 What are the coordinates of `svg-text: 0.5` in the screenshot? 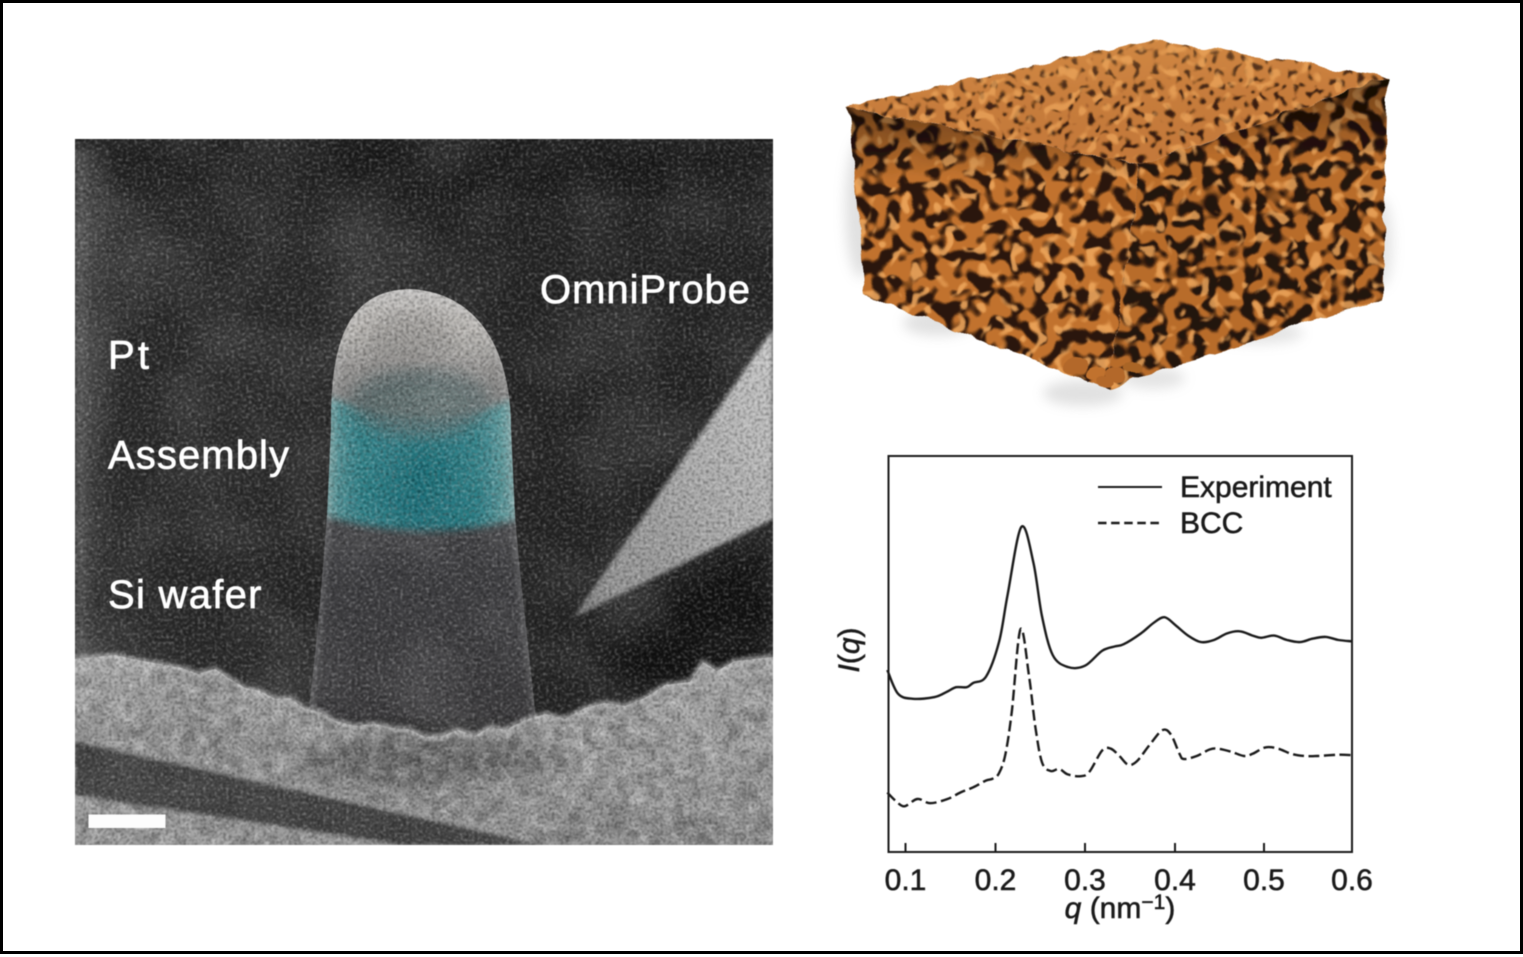 It's located at (1264, 880).